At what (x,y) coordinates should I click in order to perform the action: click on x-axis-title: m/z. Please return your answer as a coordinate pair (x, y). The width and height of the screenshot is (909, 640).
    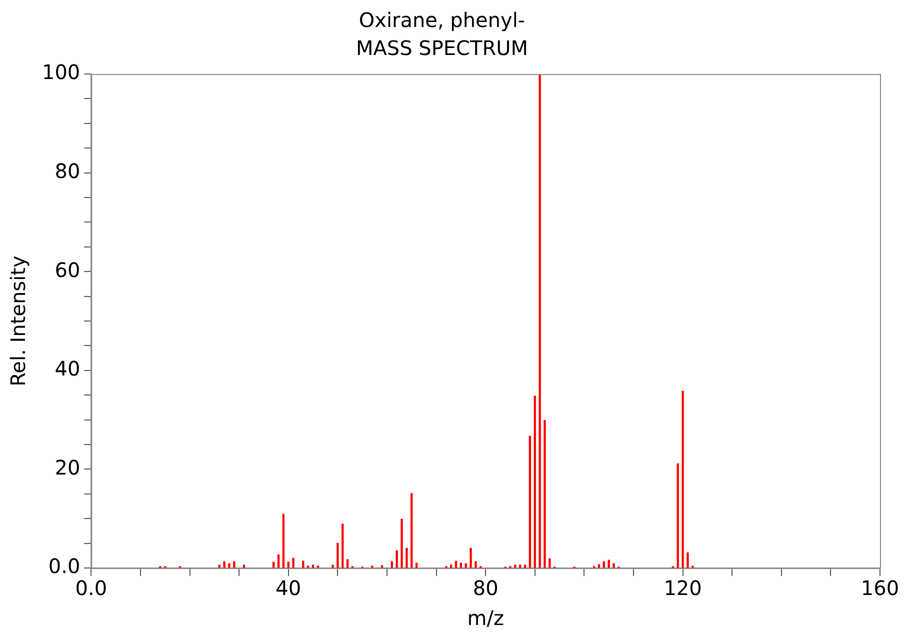
    Looking at the image, I should click on (485, 618).